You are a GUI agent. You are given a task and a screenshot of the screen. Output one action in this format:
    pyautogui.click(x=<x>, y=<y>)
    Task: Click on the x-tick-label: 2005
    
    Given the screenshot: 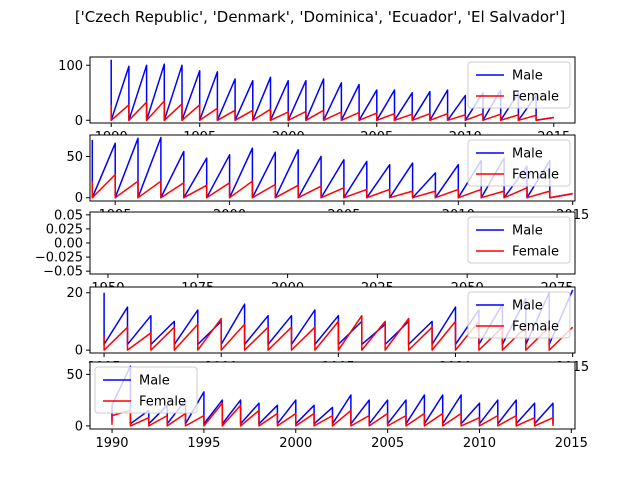 What is the action you would take?
    pyautogui.click(x=387, y=443)
    